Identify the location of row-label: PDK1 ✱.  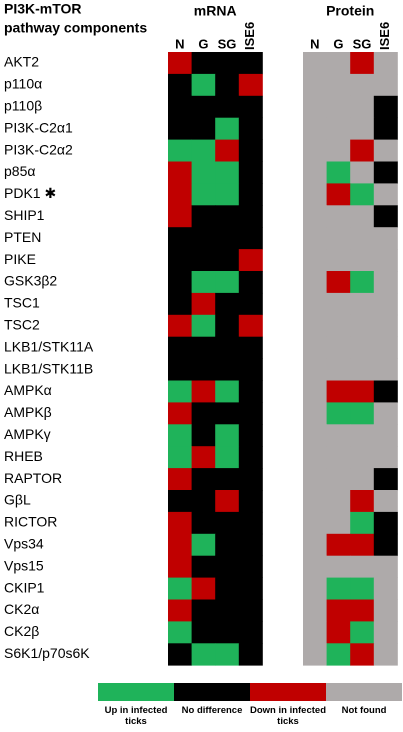
(30, 193).